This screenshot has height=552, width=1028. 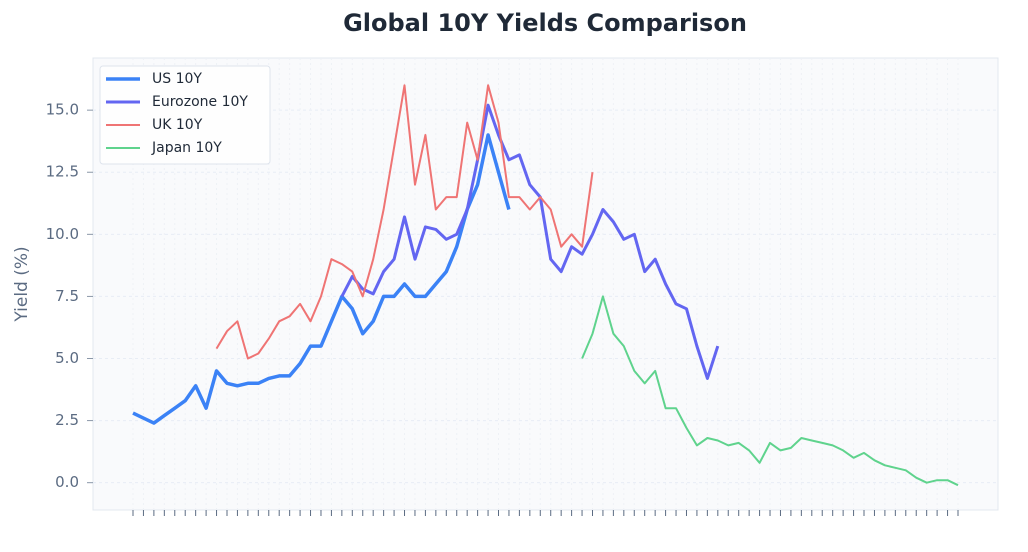 What do you see at coordinates (62, 234) in the screenshot?
I see `y-tick-label: 10.0` at bounding box center [62, 234].